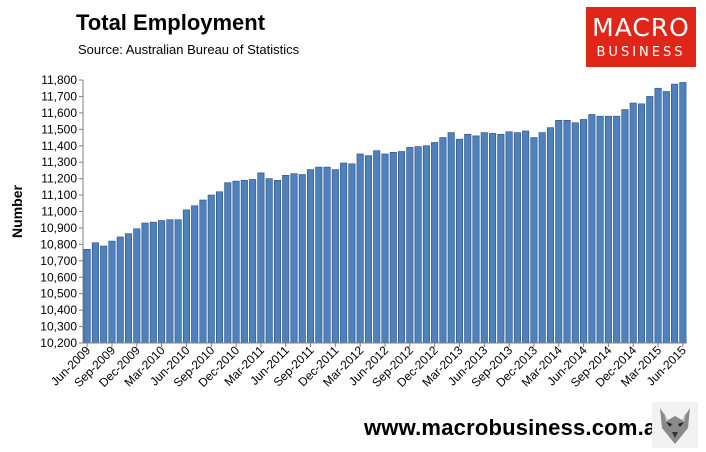  What do you see at coordinates (17, 211) in the screenshot?
I see `y-axis-label: Number` at bounding box center [17, 211].